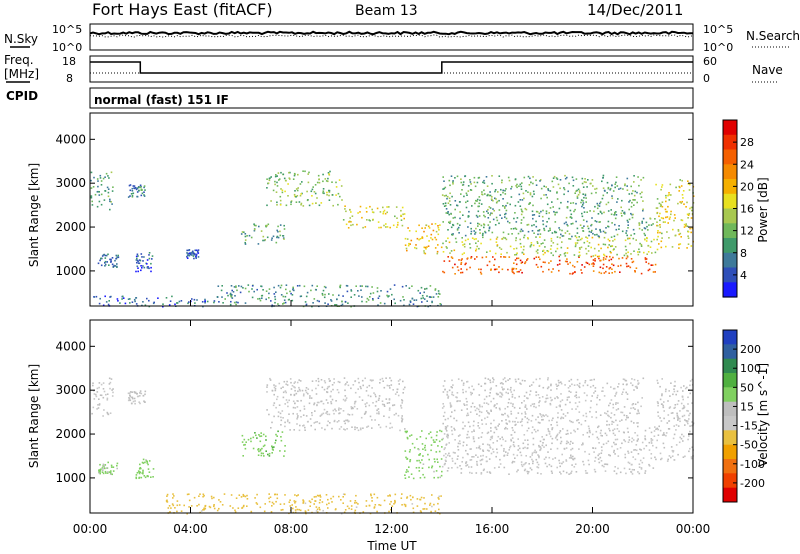 This screenshot has width=800, height=554. I want to click on noise-search-line, so click(391, 36).